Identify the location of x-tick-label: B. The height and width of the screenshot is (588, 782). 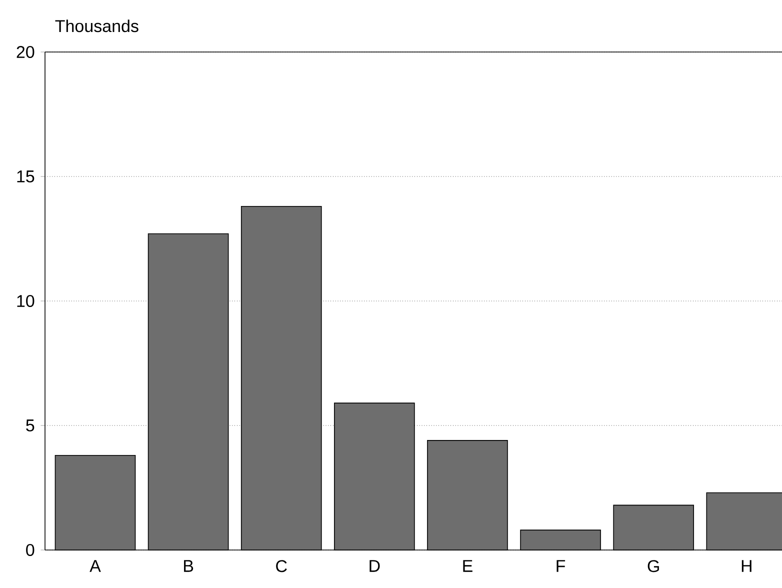
(189, 566).